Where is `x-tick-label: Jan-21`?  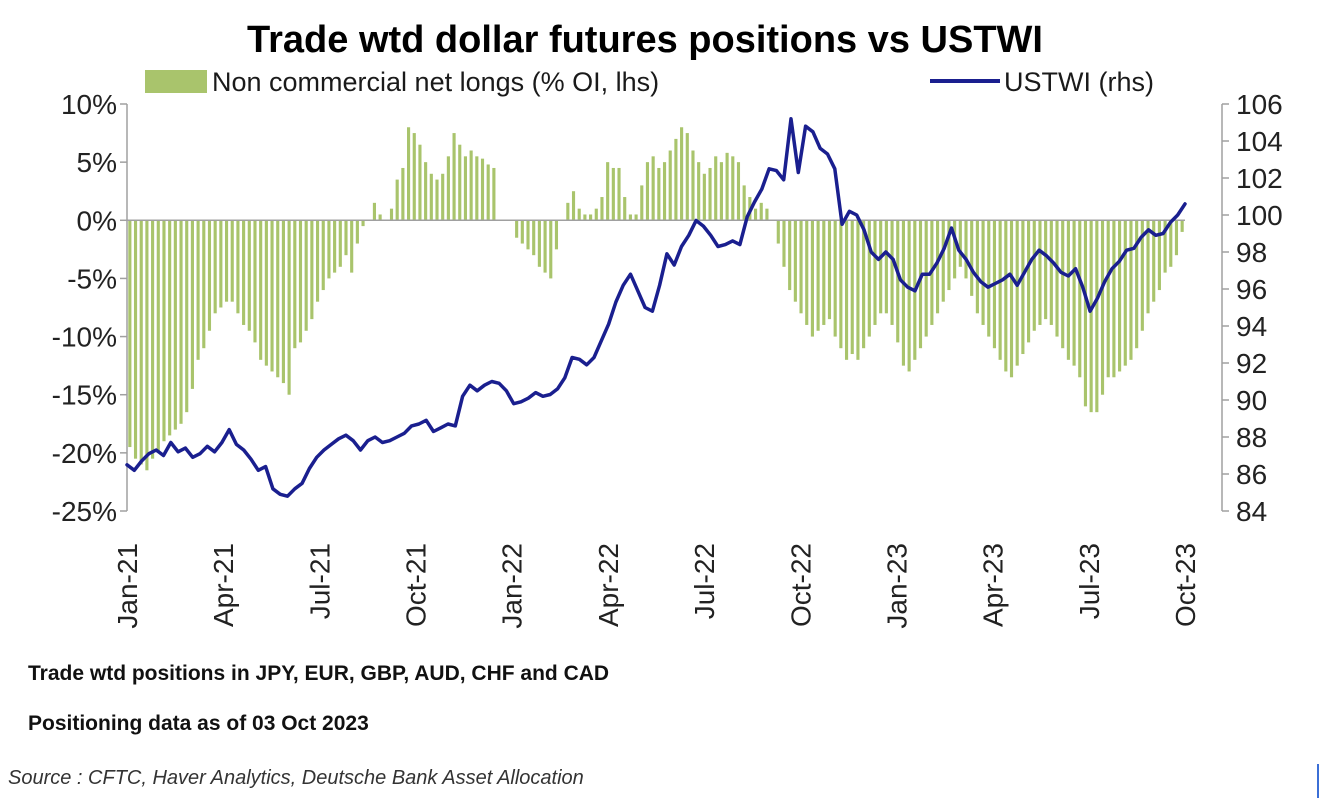 x-tick-label: Jan-21 is located at coordinates (127, 586).